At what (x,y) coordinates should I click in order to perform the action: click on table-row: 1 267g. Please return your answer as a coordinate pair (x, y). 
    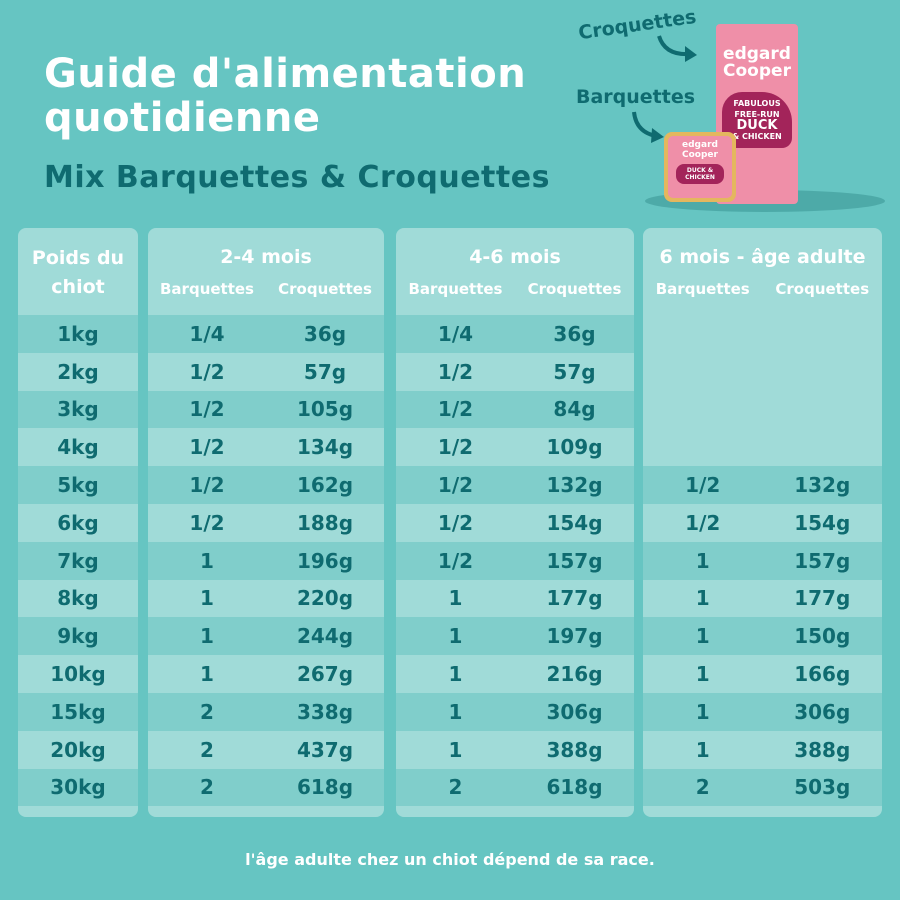
    Looking at the image, I should click on (266, 674).